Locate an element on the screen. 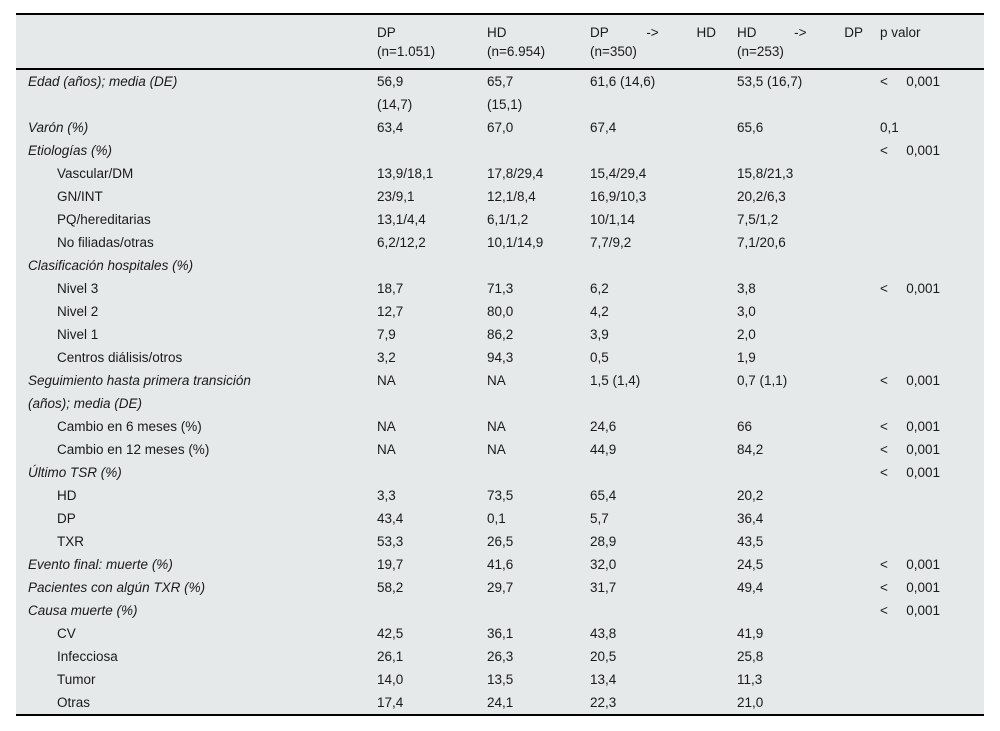  cell-dp: 3,3 is located at coordinates (386, 495).